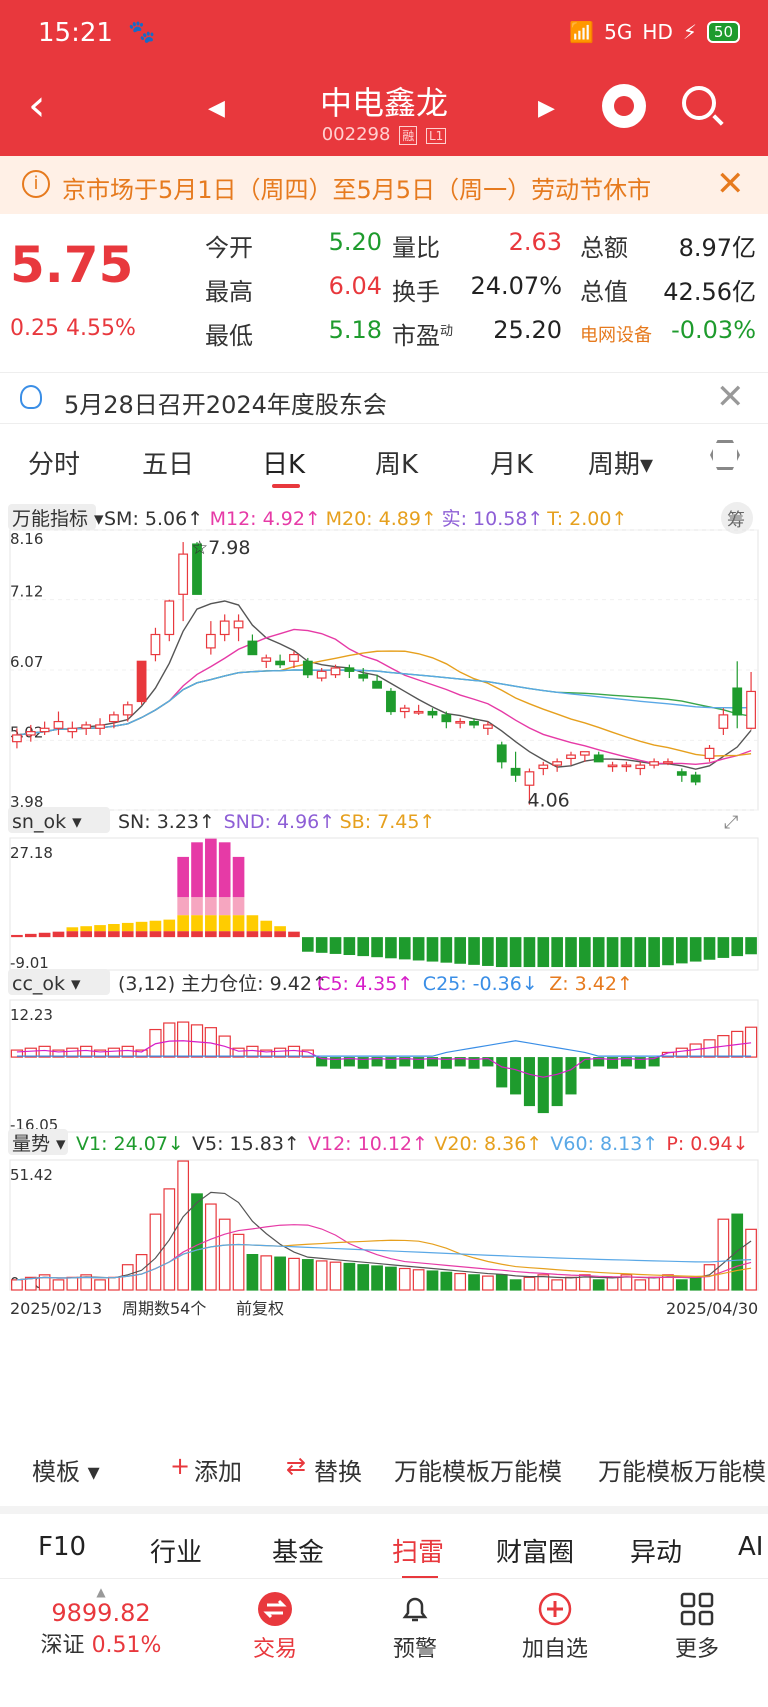 Image resolution: width=768 pixels, height=1707 pixels. What do you see at coordinates (54, 465) in the screenshot?
I see `tab-intraday: 分时` at bounding box center [54, 465].